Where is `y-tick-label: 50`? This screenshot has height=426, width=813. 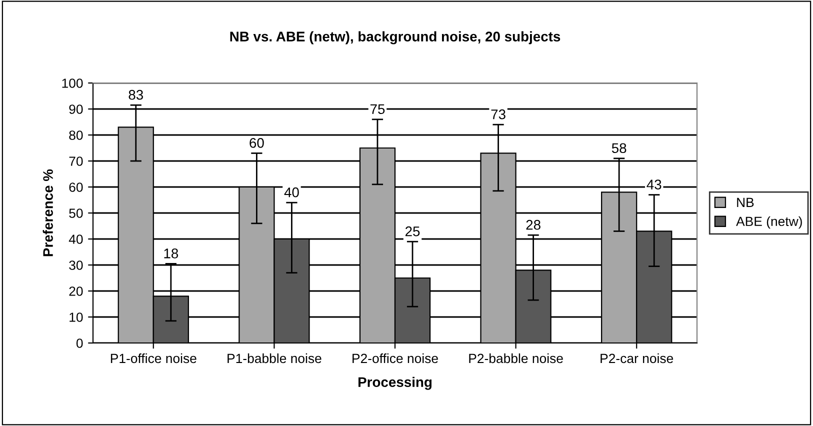
y-tick-label: 50 is located at coordinates (76, 213).